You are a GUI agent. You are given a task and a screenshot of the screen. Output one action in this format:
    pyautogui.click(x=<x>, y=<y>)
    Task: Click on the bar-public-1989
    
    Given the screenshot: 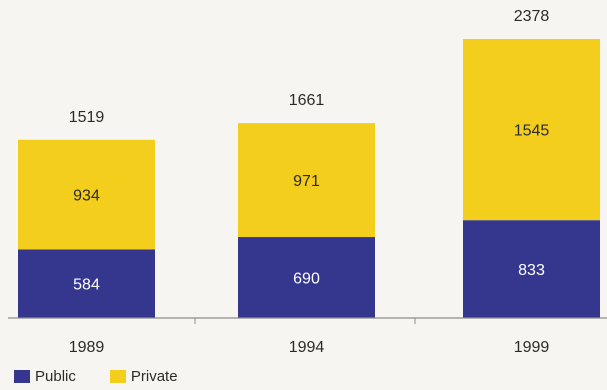 What is the action you would take?
    pyautogui.click(x=86, y=283)
    